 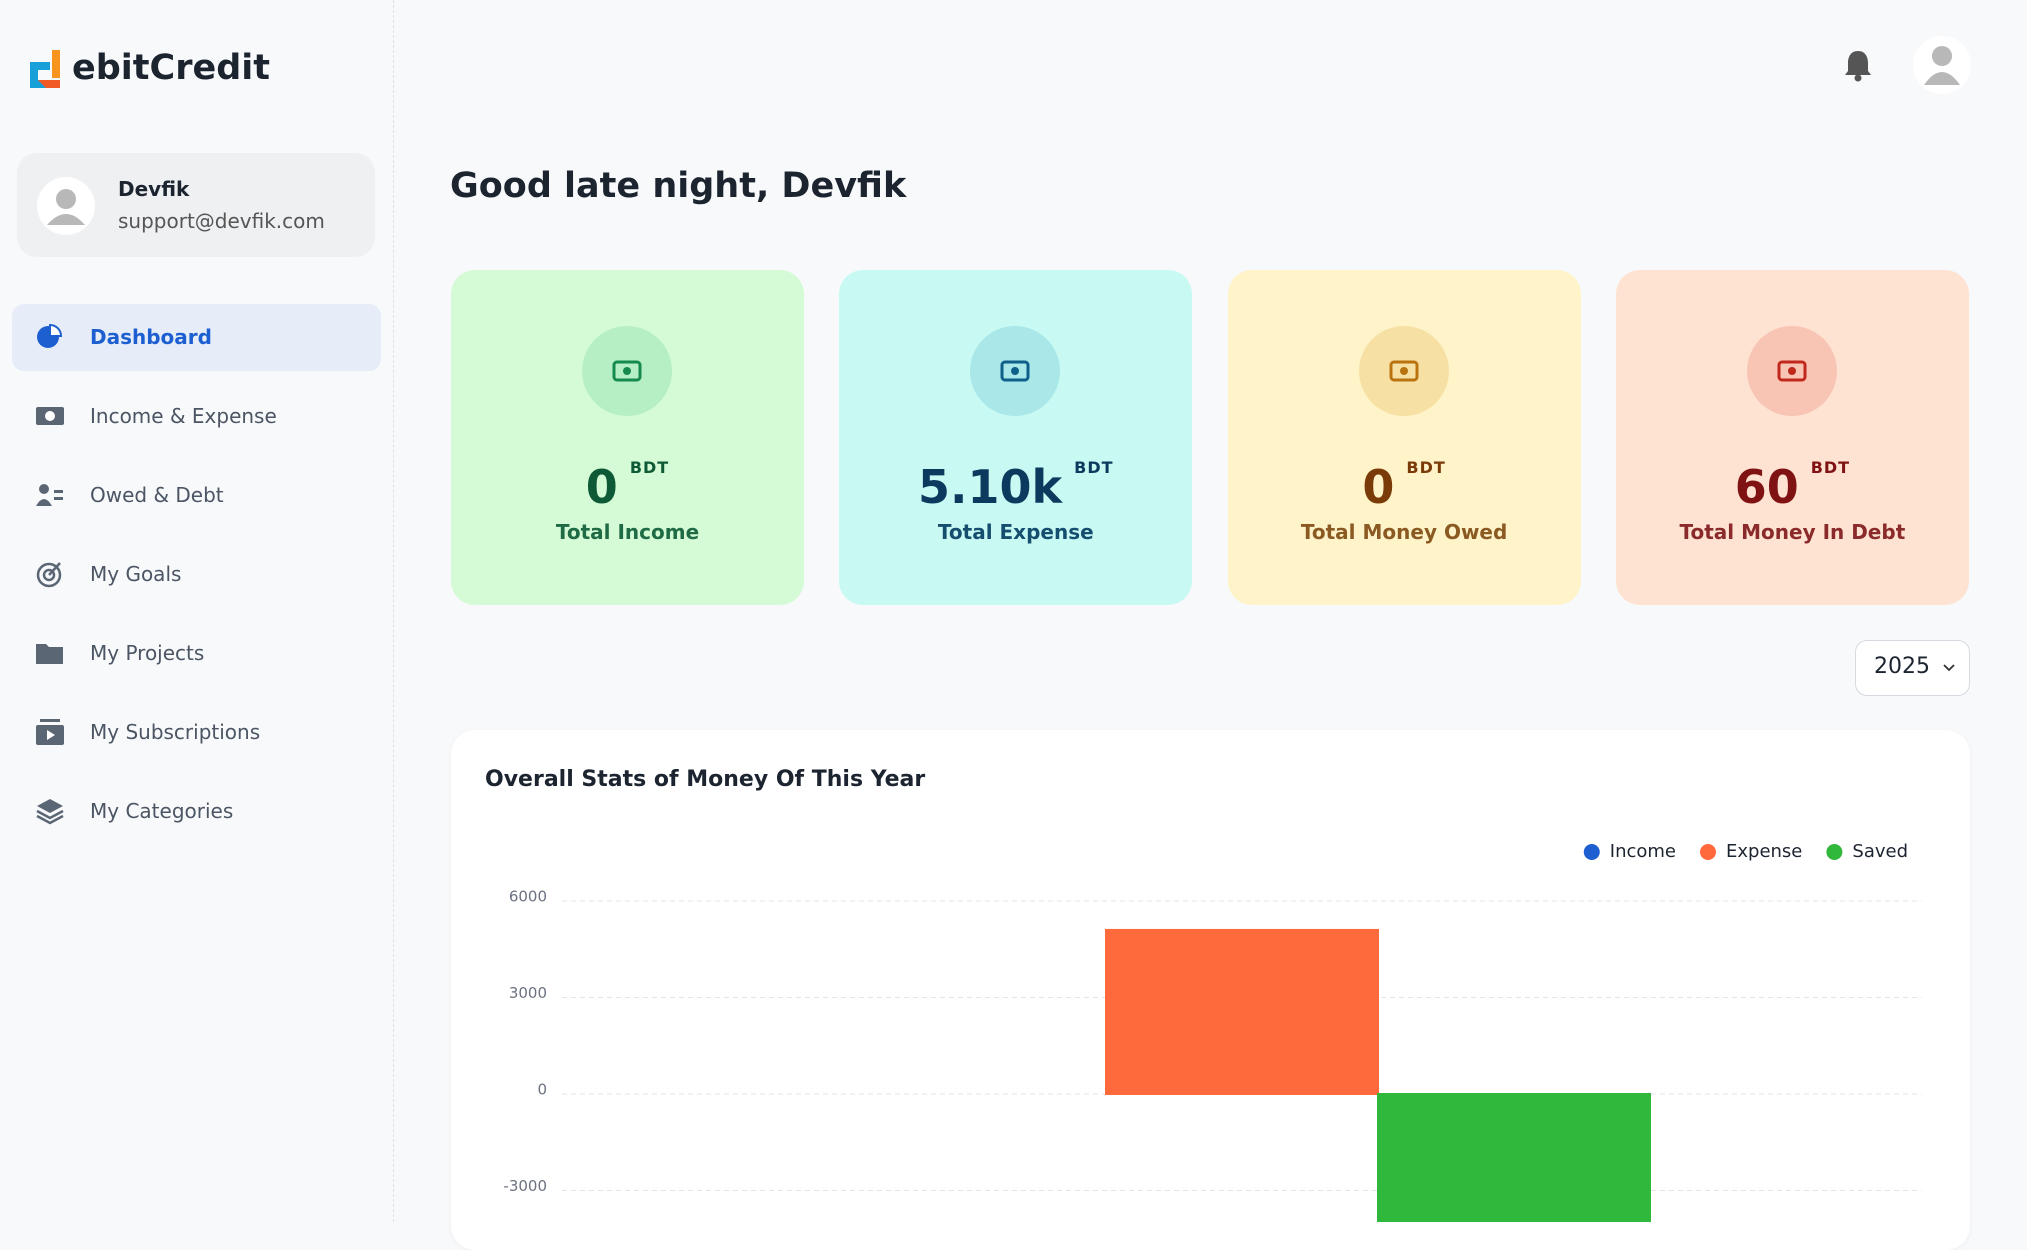 What do you see at coordinates (1404, 437) in the screenshot?
I see `stat-card: 0 BDT Total Money Owed` at bounding box center [1404, 437].